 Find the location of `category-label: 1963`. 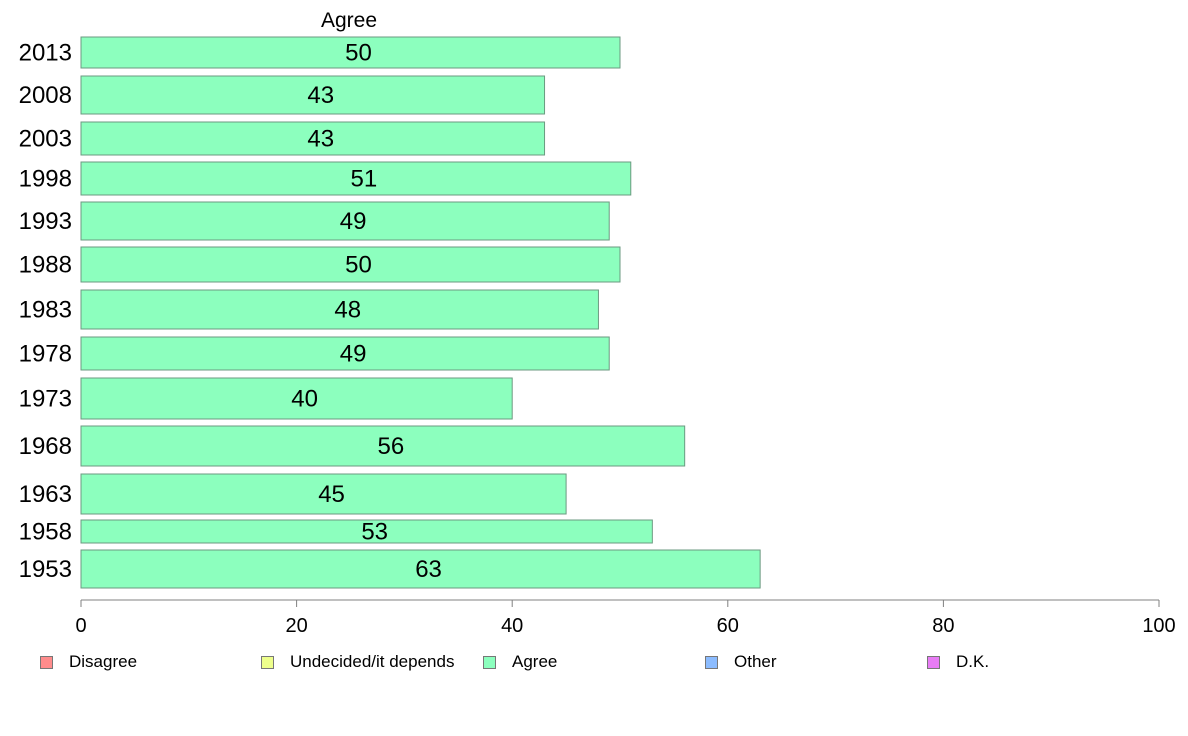

category-label: 1963 is located at coordinates (45, 494).